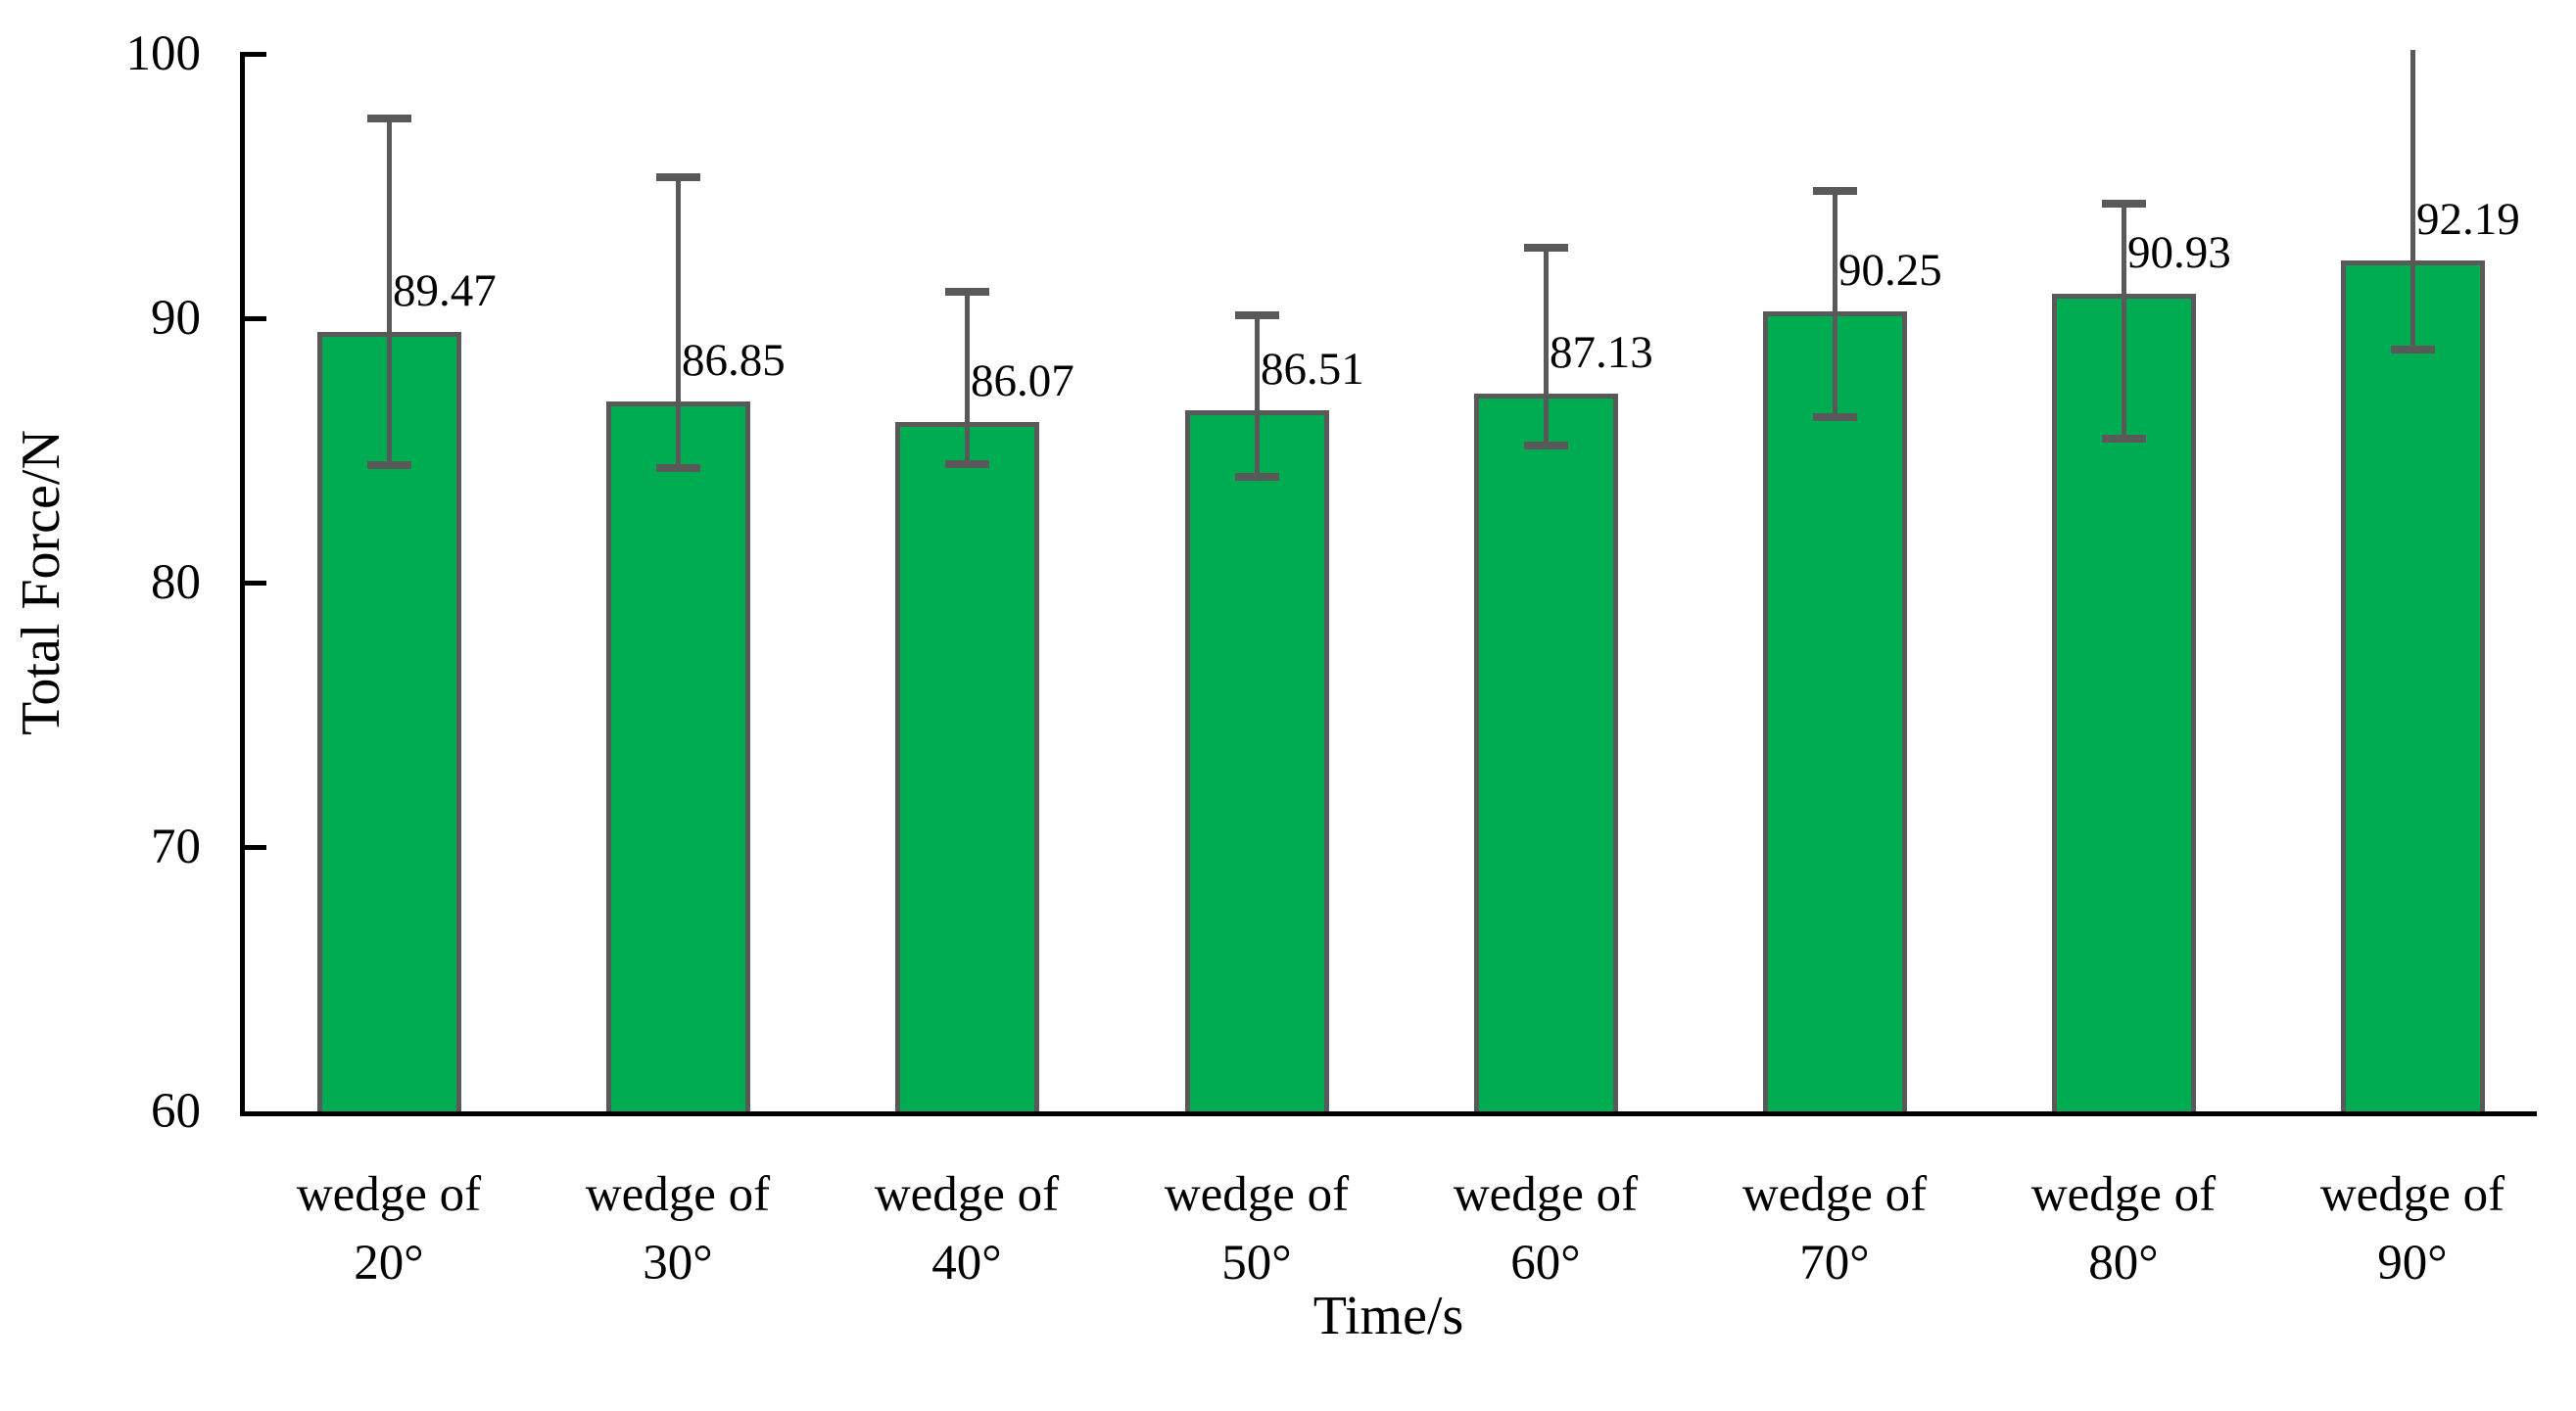 This screenshot has width=2576, height=1411. I want to click on x-category-label-line2: 70°, so click(1834, 1263).